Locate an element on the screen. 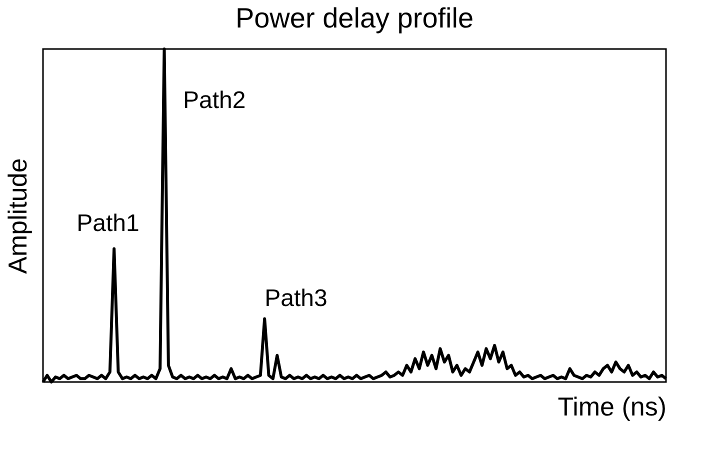 The width and height of the screenshot is (719, 452). annotation: Path3 is located at coordinates (296, 298).